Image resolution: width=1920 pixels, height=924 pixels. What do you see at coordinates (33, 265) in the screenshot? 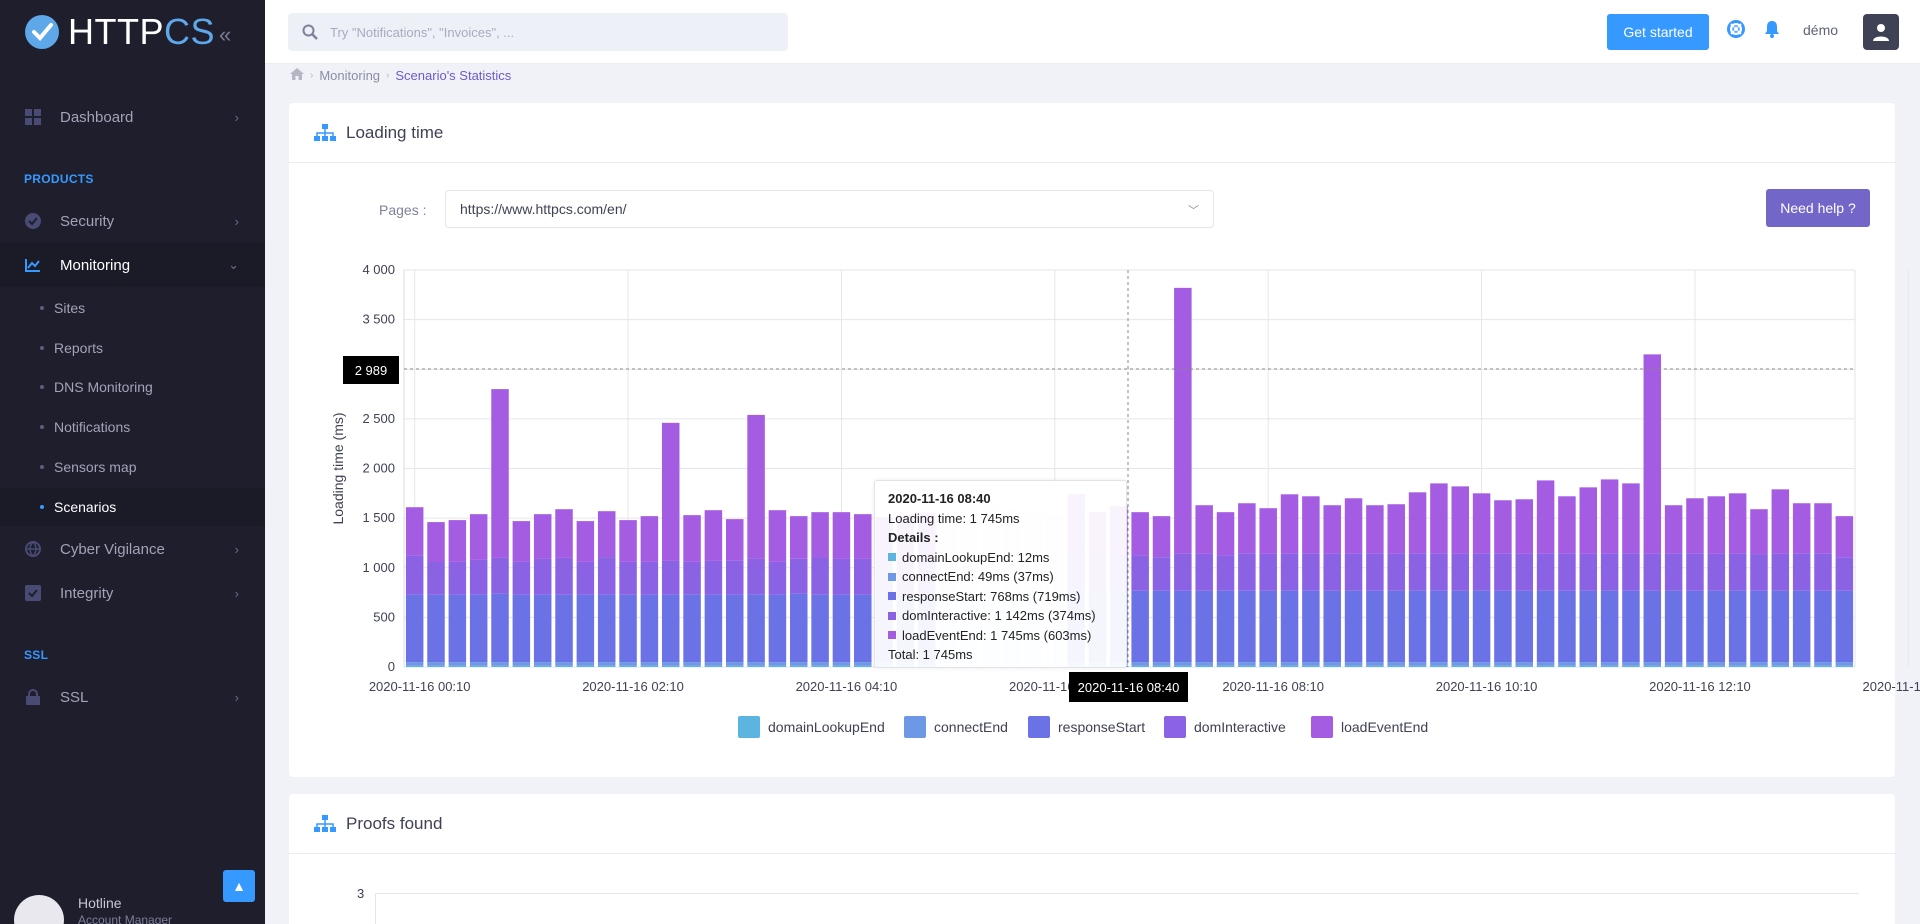
I see `line-chart-icon` at bounding box center [33, 265].